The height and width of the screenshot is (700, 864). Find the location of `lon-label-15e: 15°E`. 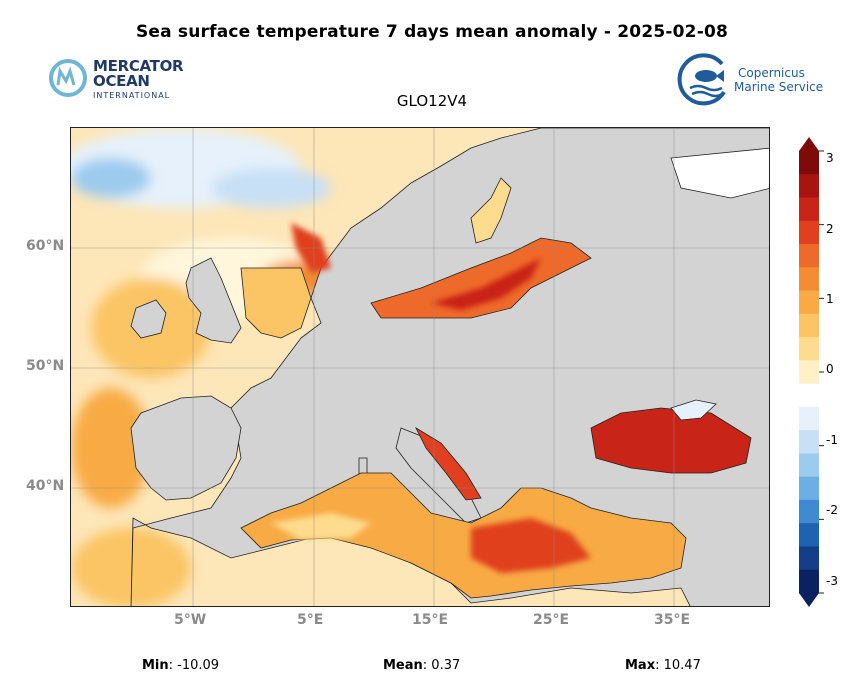

lon-label-15e: 15°E is located at coordinates (430, 620).